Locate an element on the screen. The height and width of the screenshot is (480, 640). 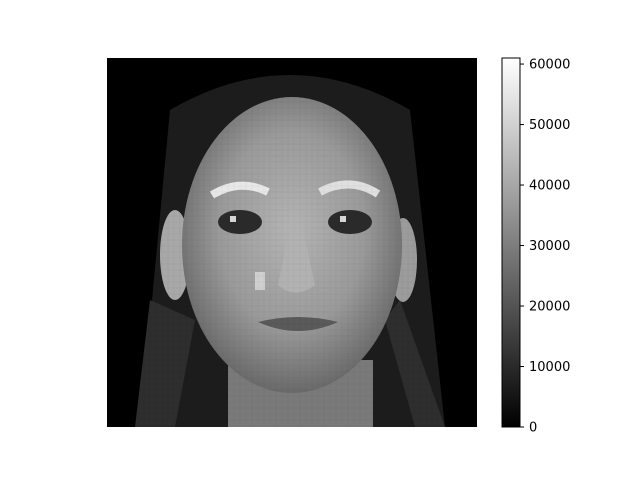
colorbar-tick-label: 40000 is located at coordinates (549, 186).